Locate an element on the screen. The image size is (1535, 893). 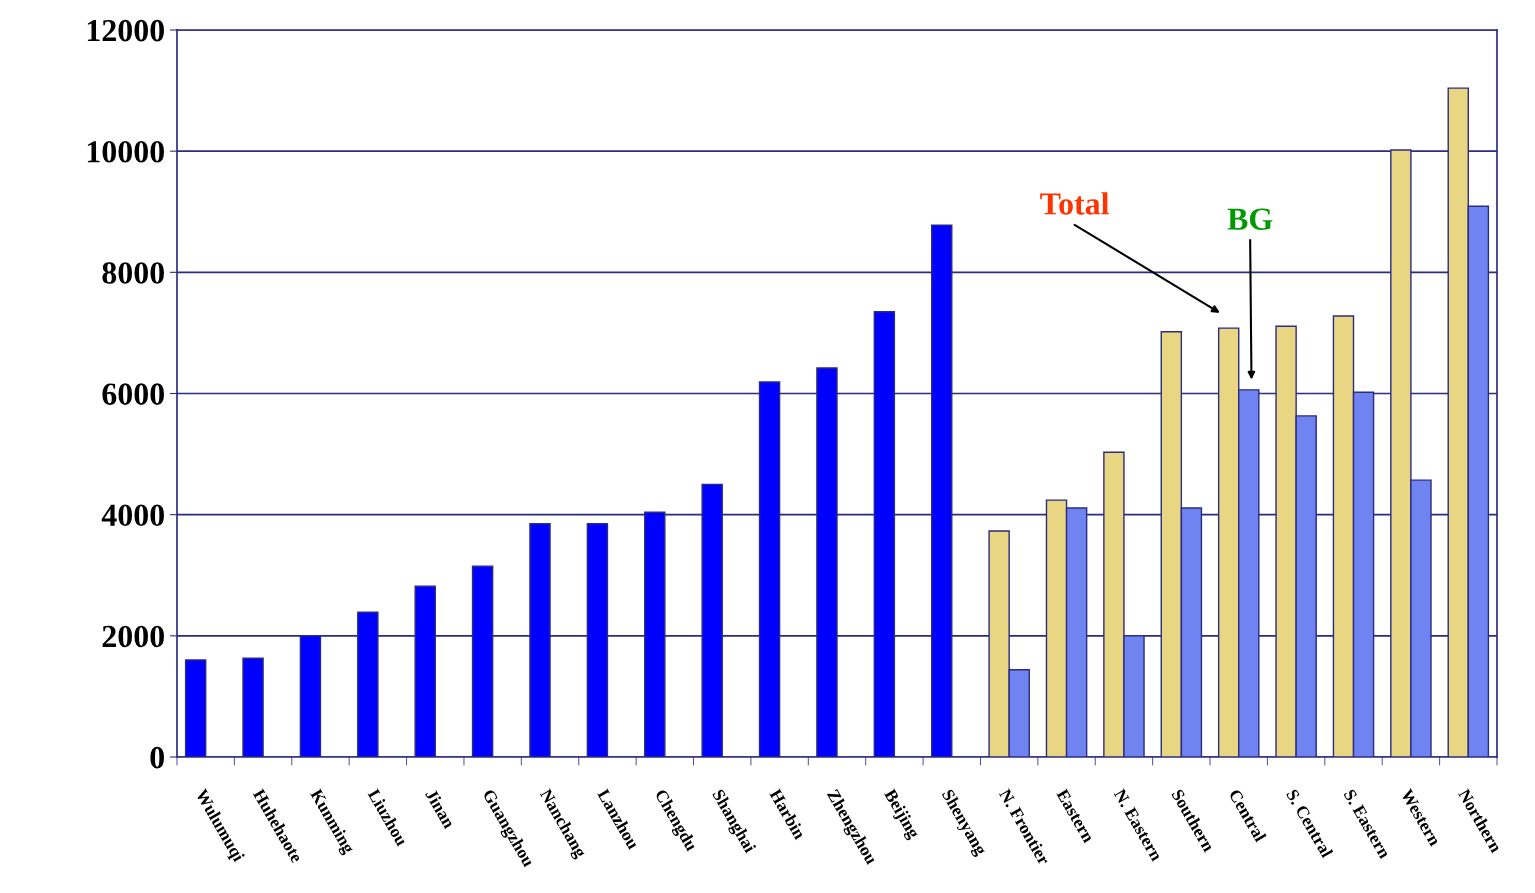
y-tick-label: 12000 is located at coordinates (125, 30).